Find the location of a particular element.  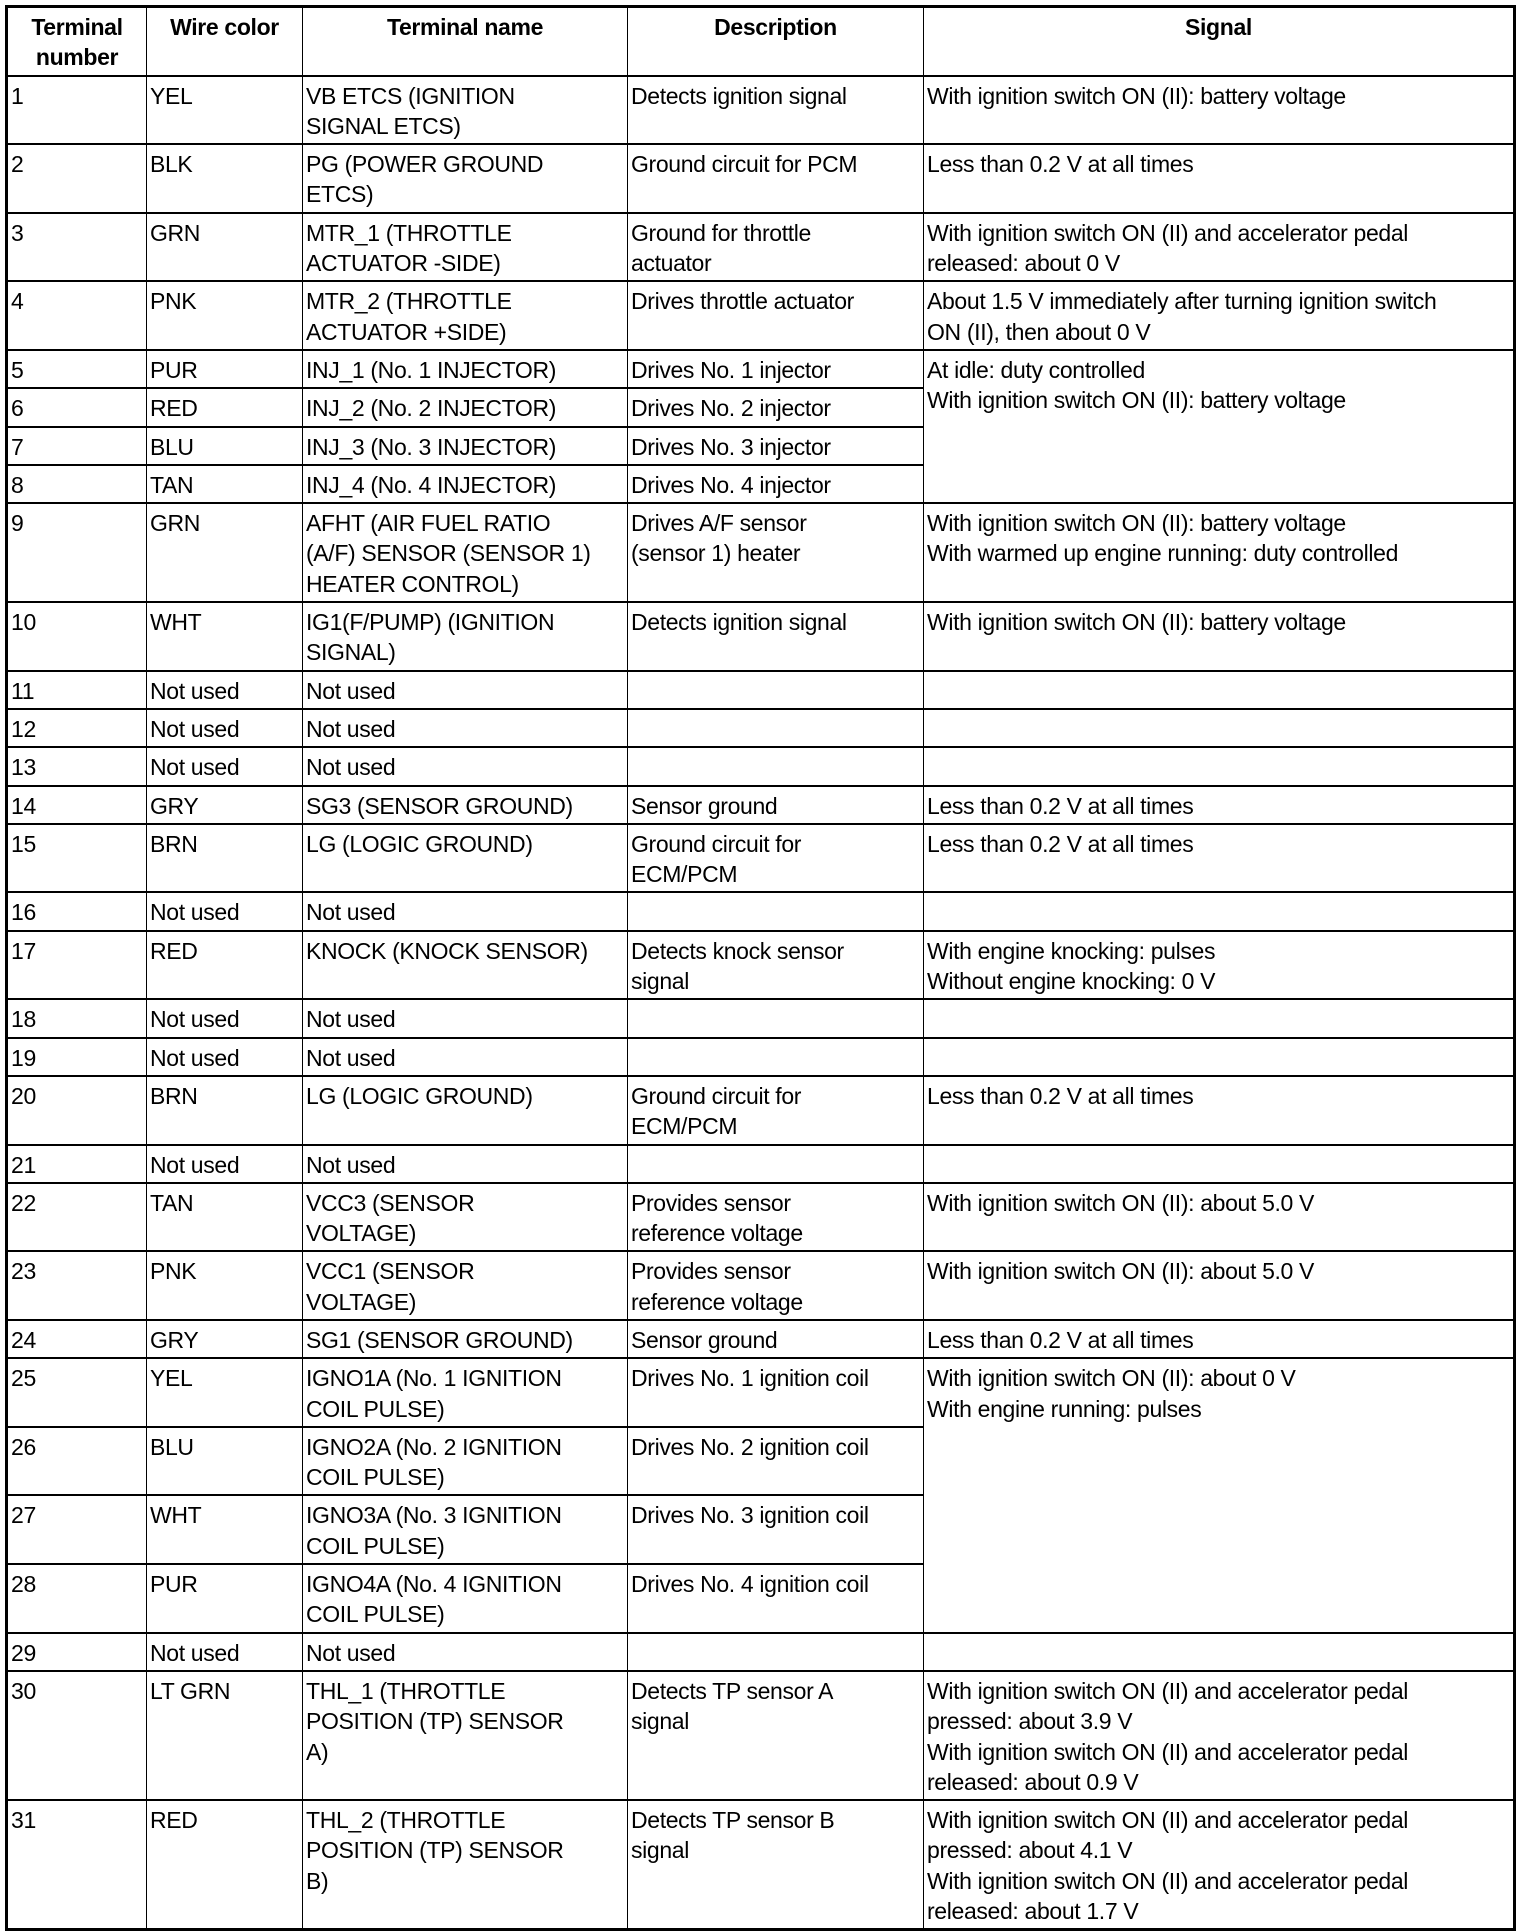

terminal-number-cell: 2 is located at coordinates (76, 178).